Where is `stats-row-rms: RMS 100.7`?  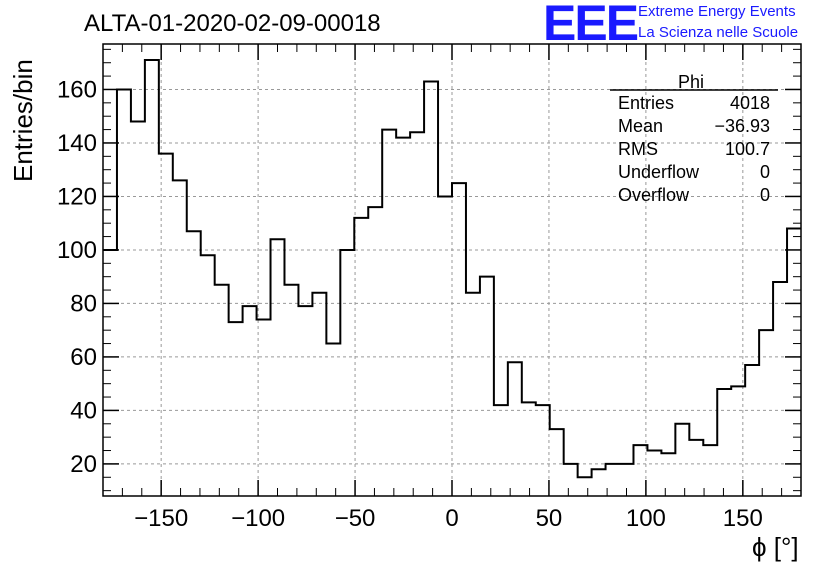
stats-row-rms: RMS 100.7 is located at coordinates (694, 150).